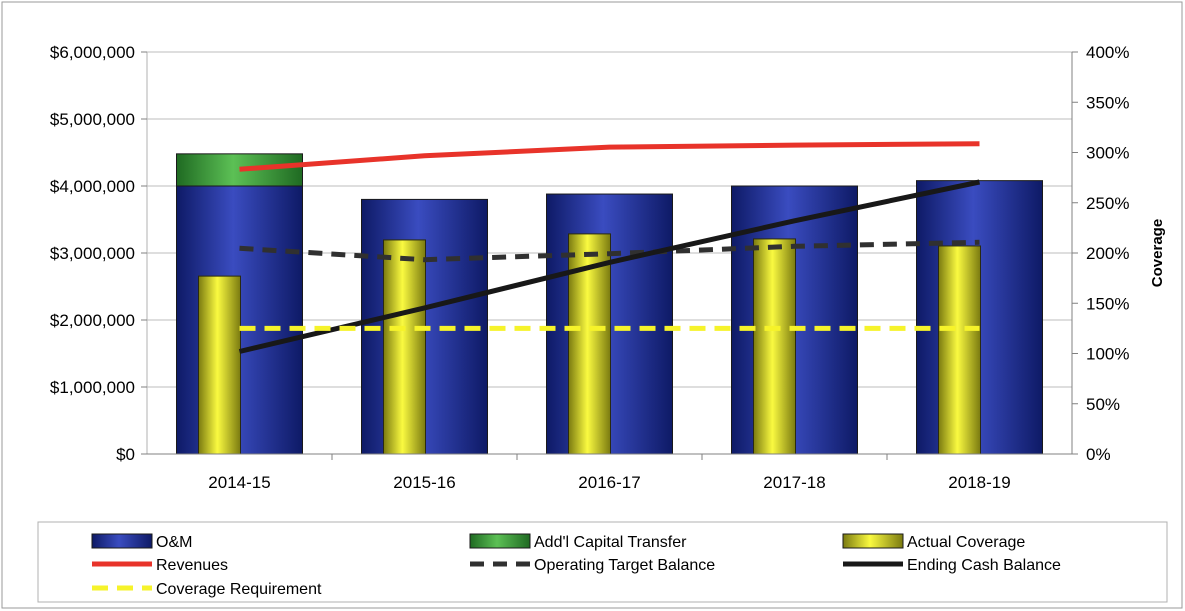 The width and height of the screenshot is (1185, 611). Describe the element at coordinates (1107, 203) in the screenshot. I see `right-tick-label: 250%` at that location.